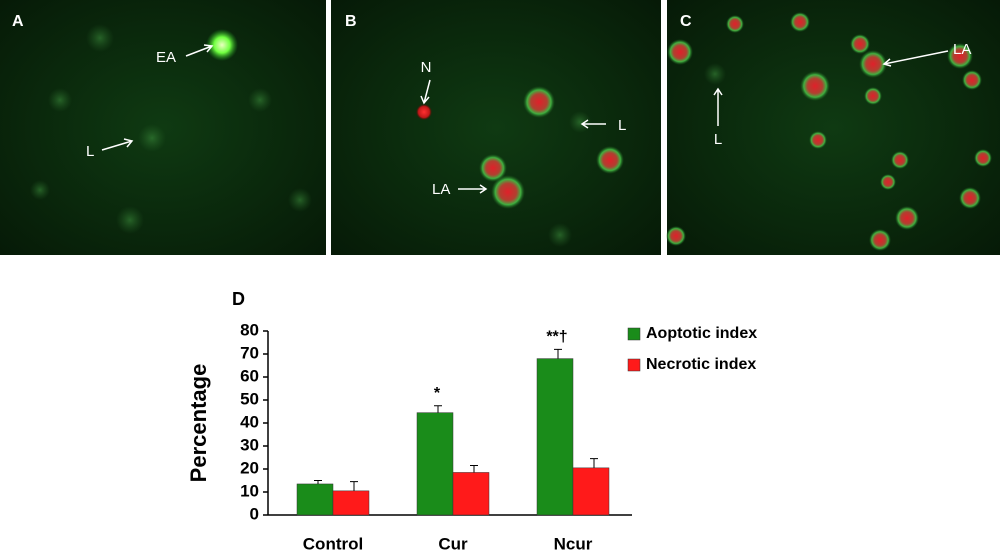 The height and width of the screenshot is (554, 1000). I want to click on legend-label: Aoptotic index, so click(701, 333).